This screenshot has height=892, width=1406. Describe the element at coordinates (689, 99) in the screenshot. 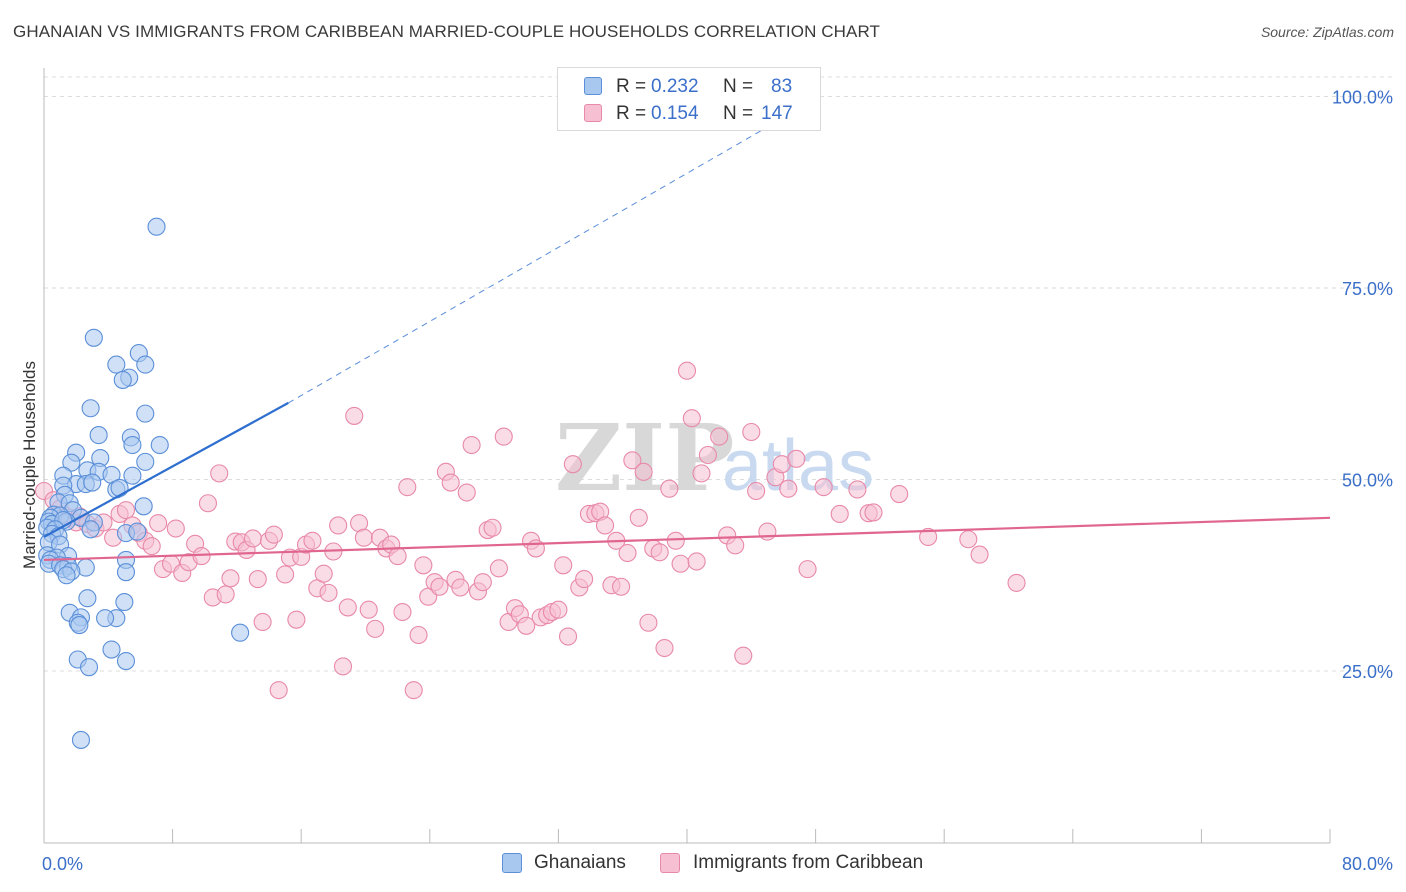

I see `stats-legend: R = 0.232 N = 83 R = 0.154 N = 147` at that location.